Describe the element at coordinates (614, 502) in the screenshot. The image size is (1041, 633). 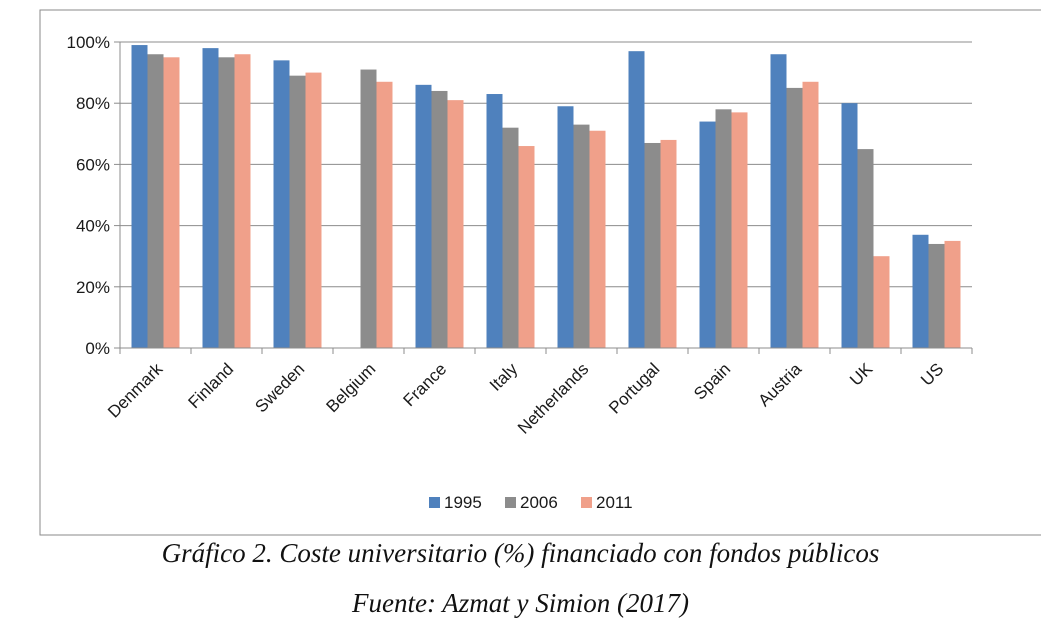
I see `legend-label-2011: 2011` at that location.